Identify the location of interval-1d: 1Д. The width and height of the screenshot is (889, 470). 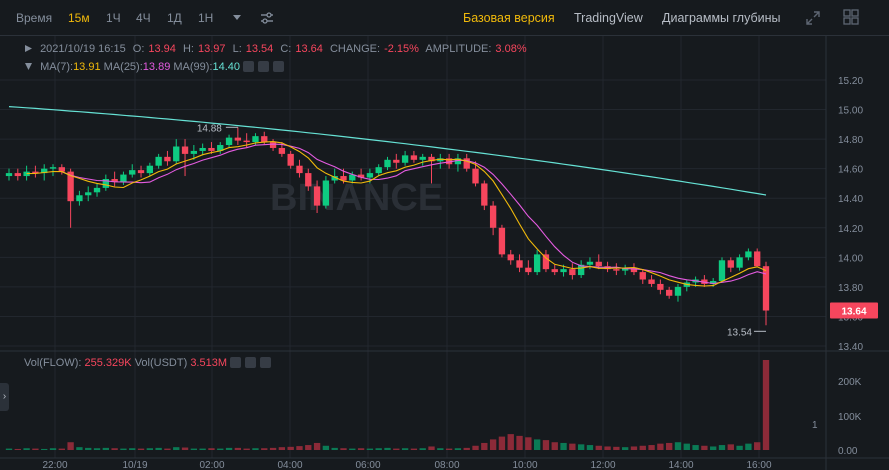
(174, 18).